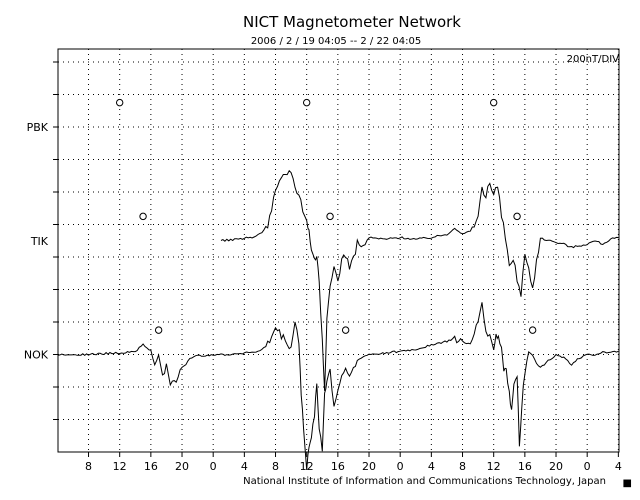 The width and height of the screenshot is (640, 500). What do you see at coordinates (627, 483) in the screenshot?
I see `corner-mark: ■` at bounding box center [627, 483].